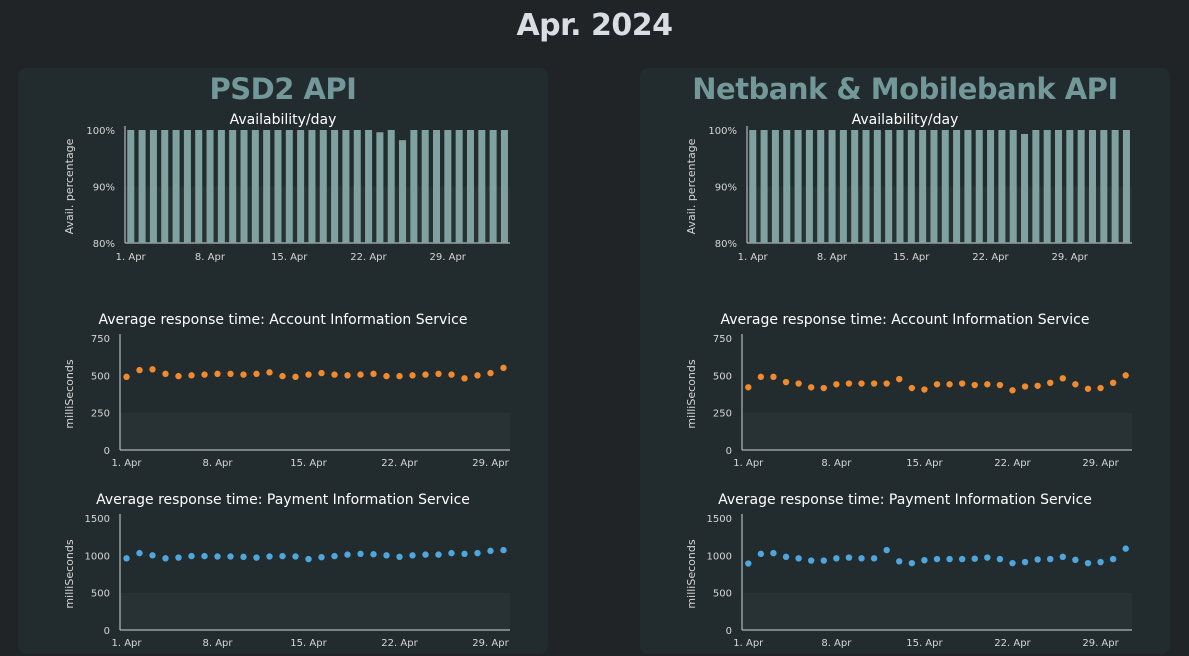  What do you see at coordinates (283, 120) in the screenshot?
I see `chart-title: Availability/day` at bounding box center [283, 120].